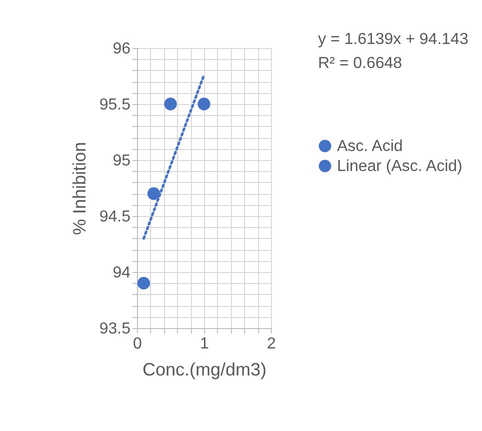 This screenshot has width=482, height=431. What do you see at coordinates (115, 105) in the screenshot?
I see `y-tick-label: 95.5` at bounding box center [115, 105].